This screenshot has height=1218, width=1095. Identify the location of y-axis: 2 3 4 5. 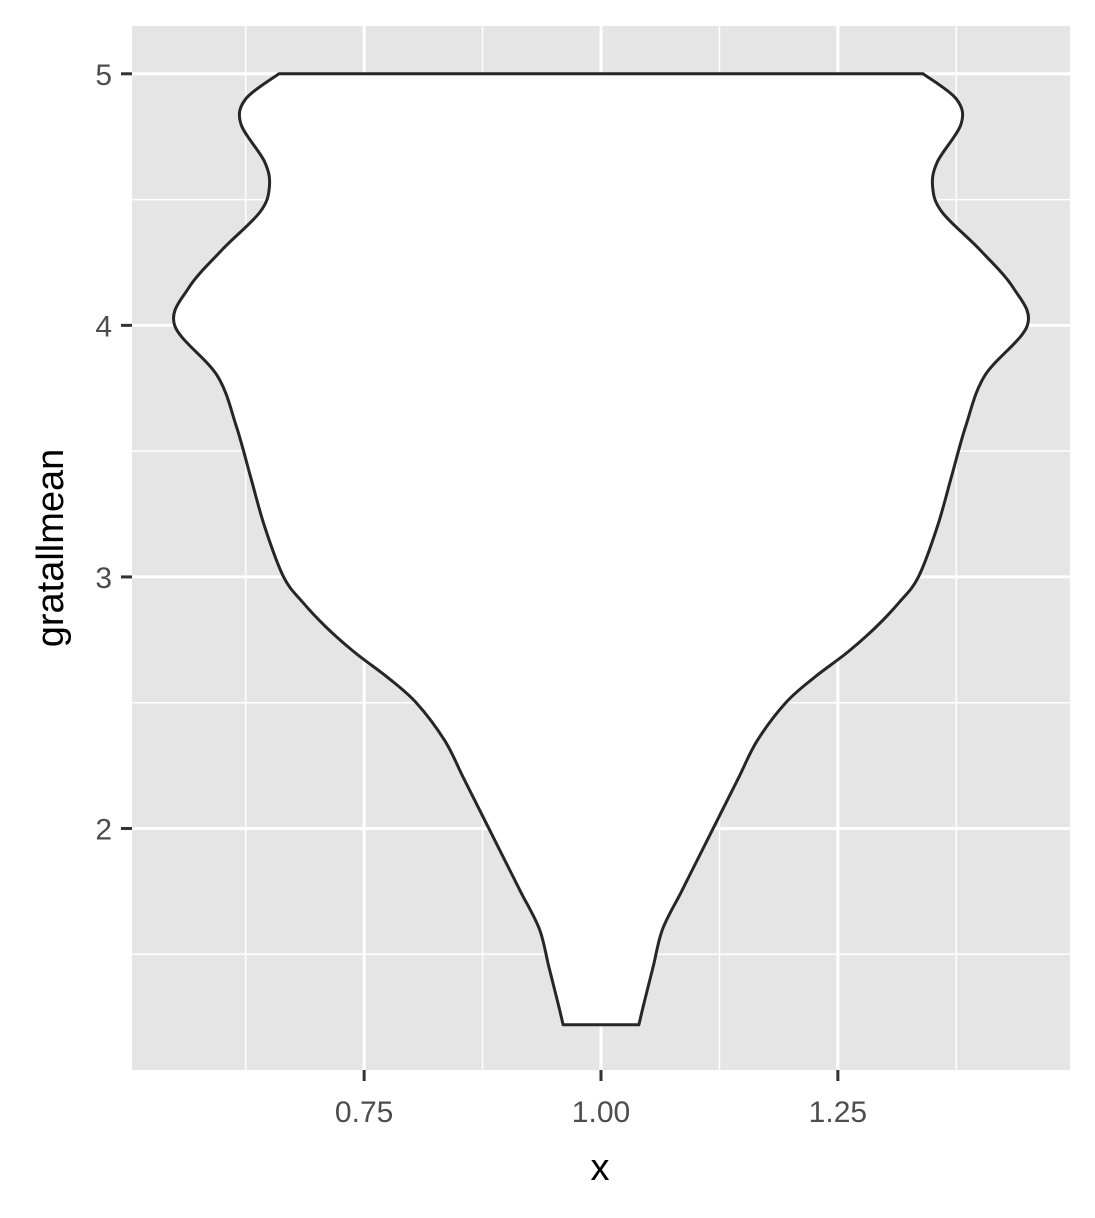
(113, 452).